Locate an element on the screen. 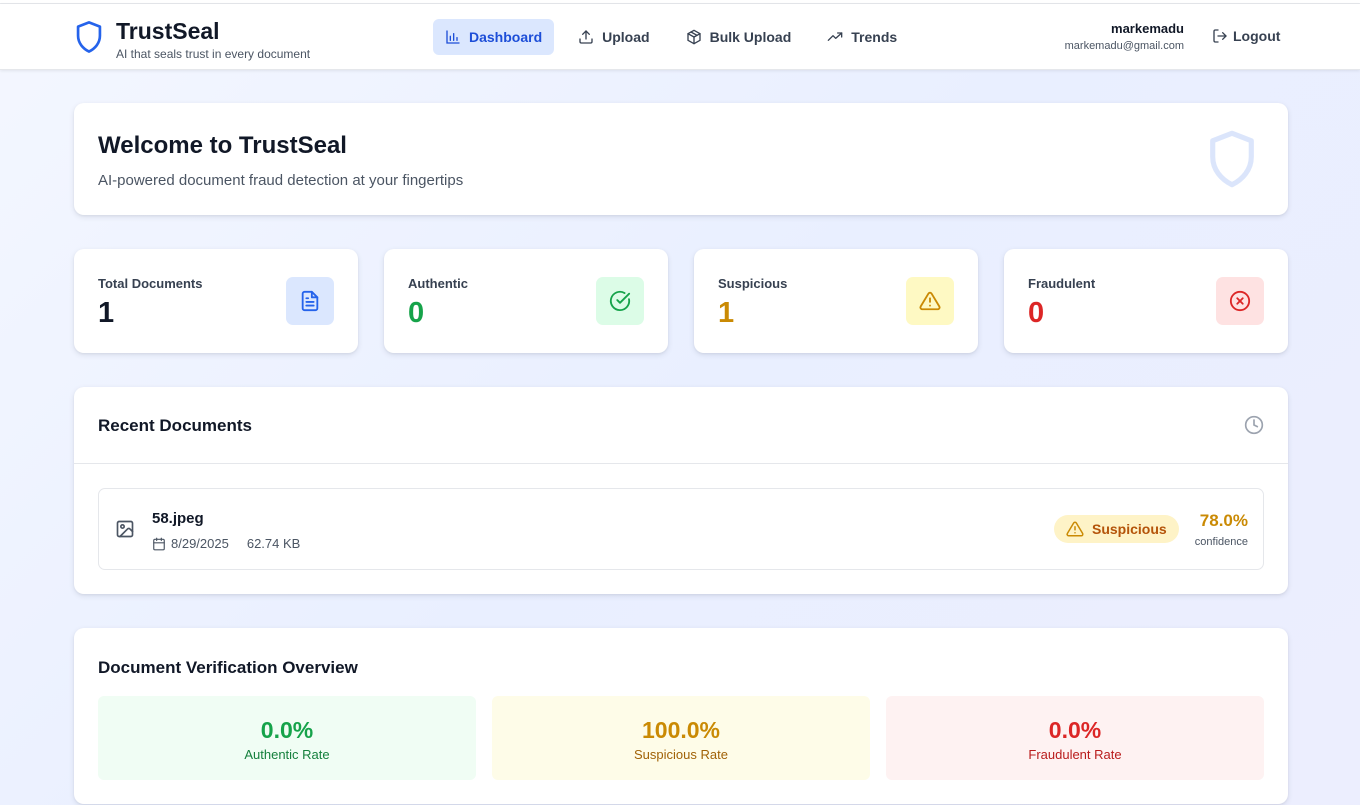 The width and height of the screenshot is (1360, 805). logout-label: Logout is located at coordinates (1257, 36).